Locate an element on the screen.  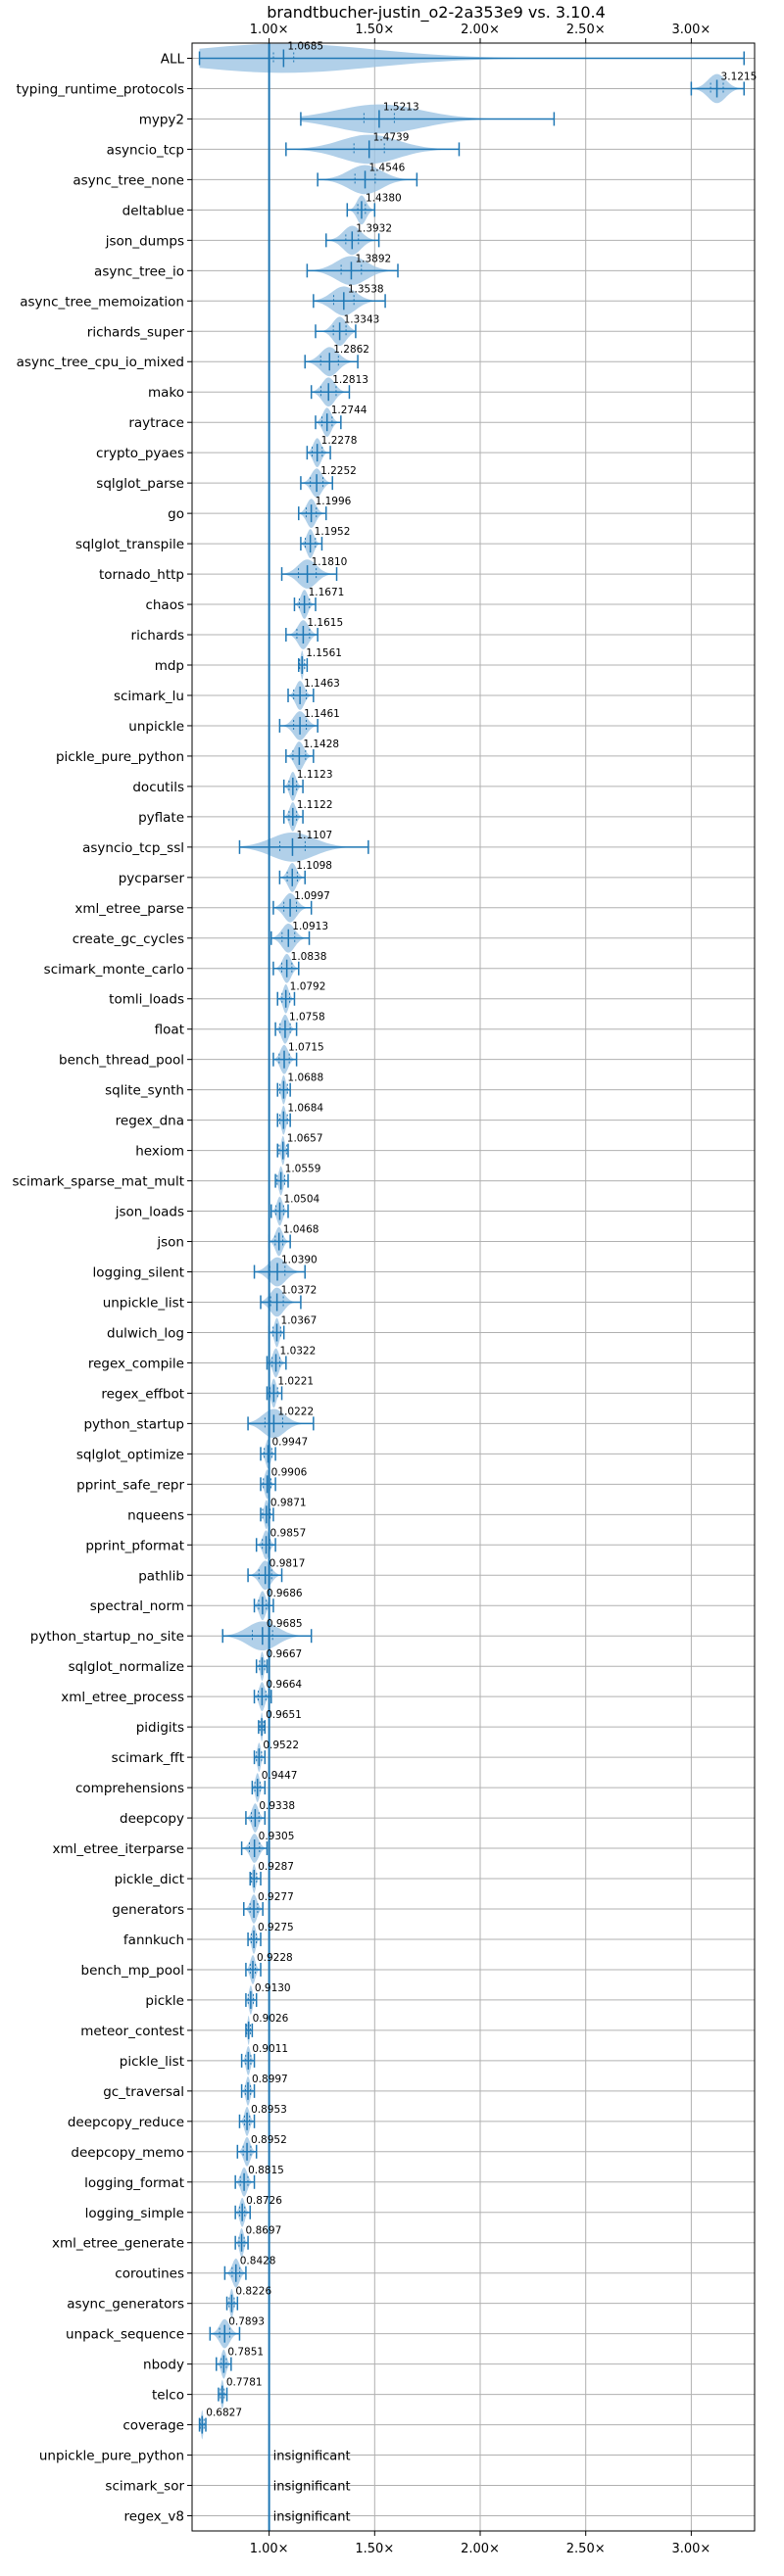
category-label: python_startup is located at coordinates (133, 1424).